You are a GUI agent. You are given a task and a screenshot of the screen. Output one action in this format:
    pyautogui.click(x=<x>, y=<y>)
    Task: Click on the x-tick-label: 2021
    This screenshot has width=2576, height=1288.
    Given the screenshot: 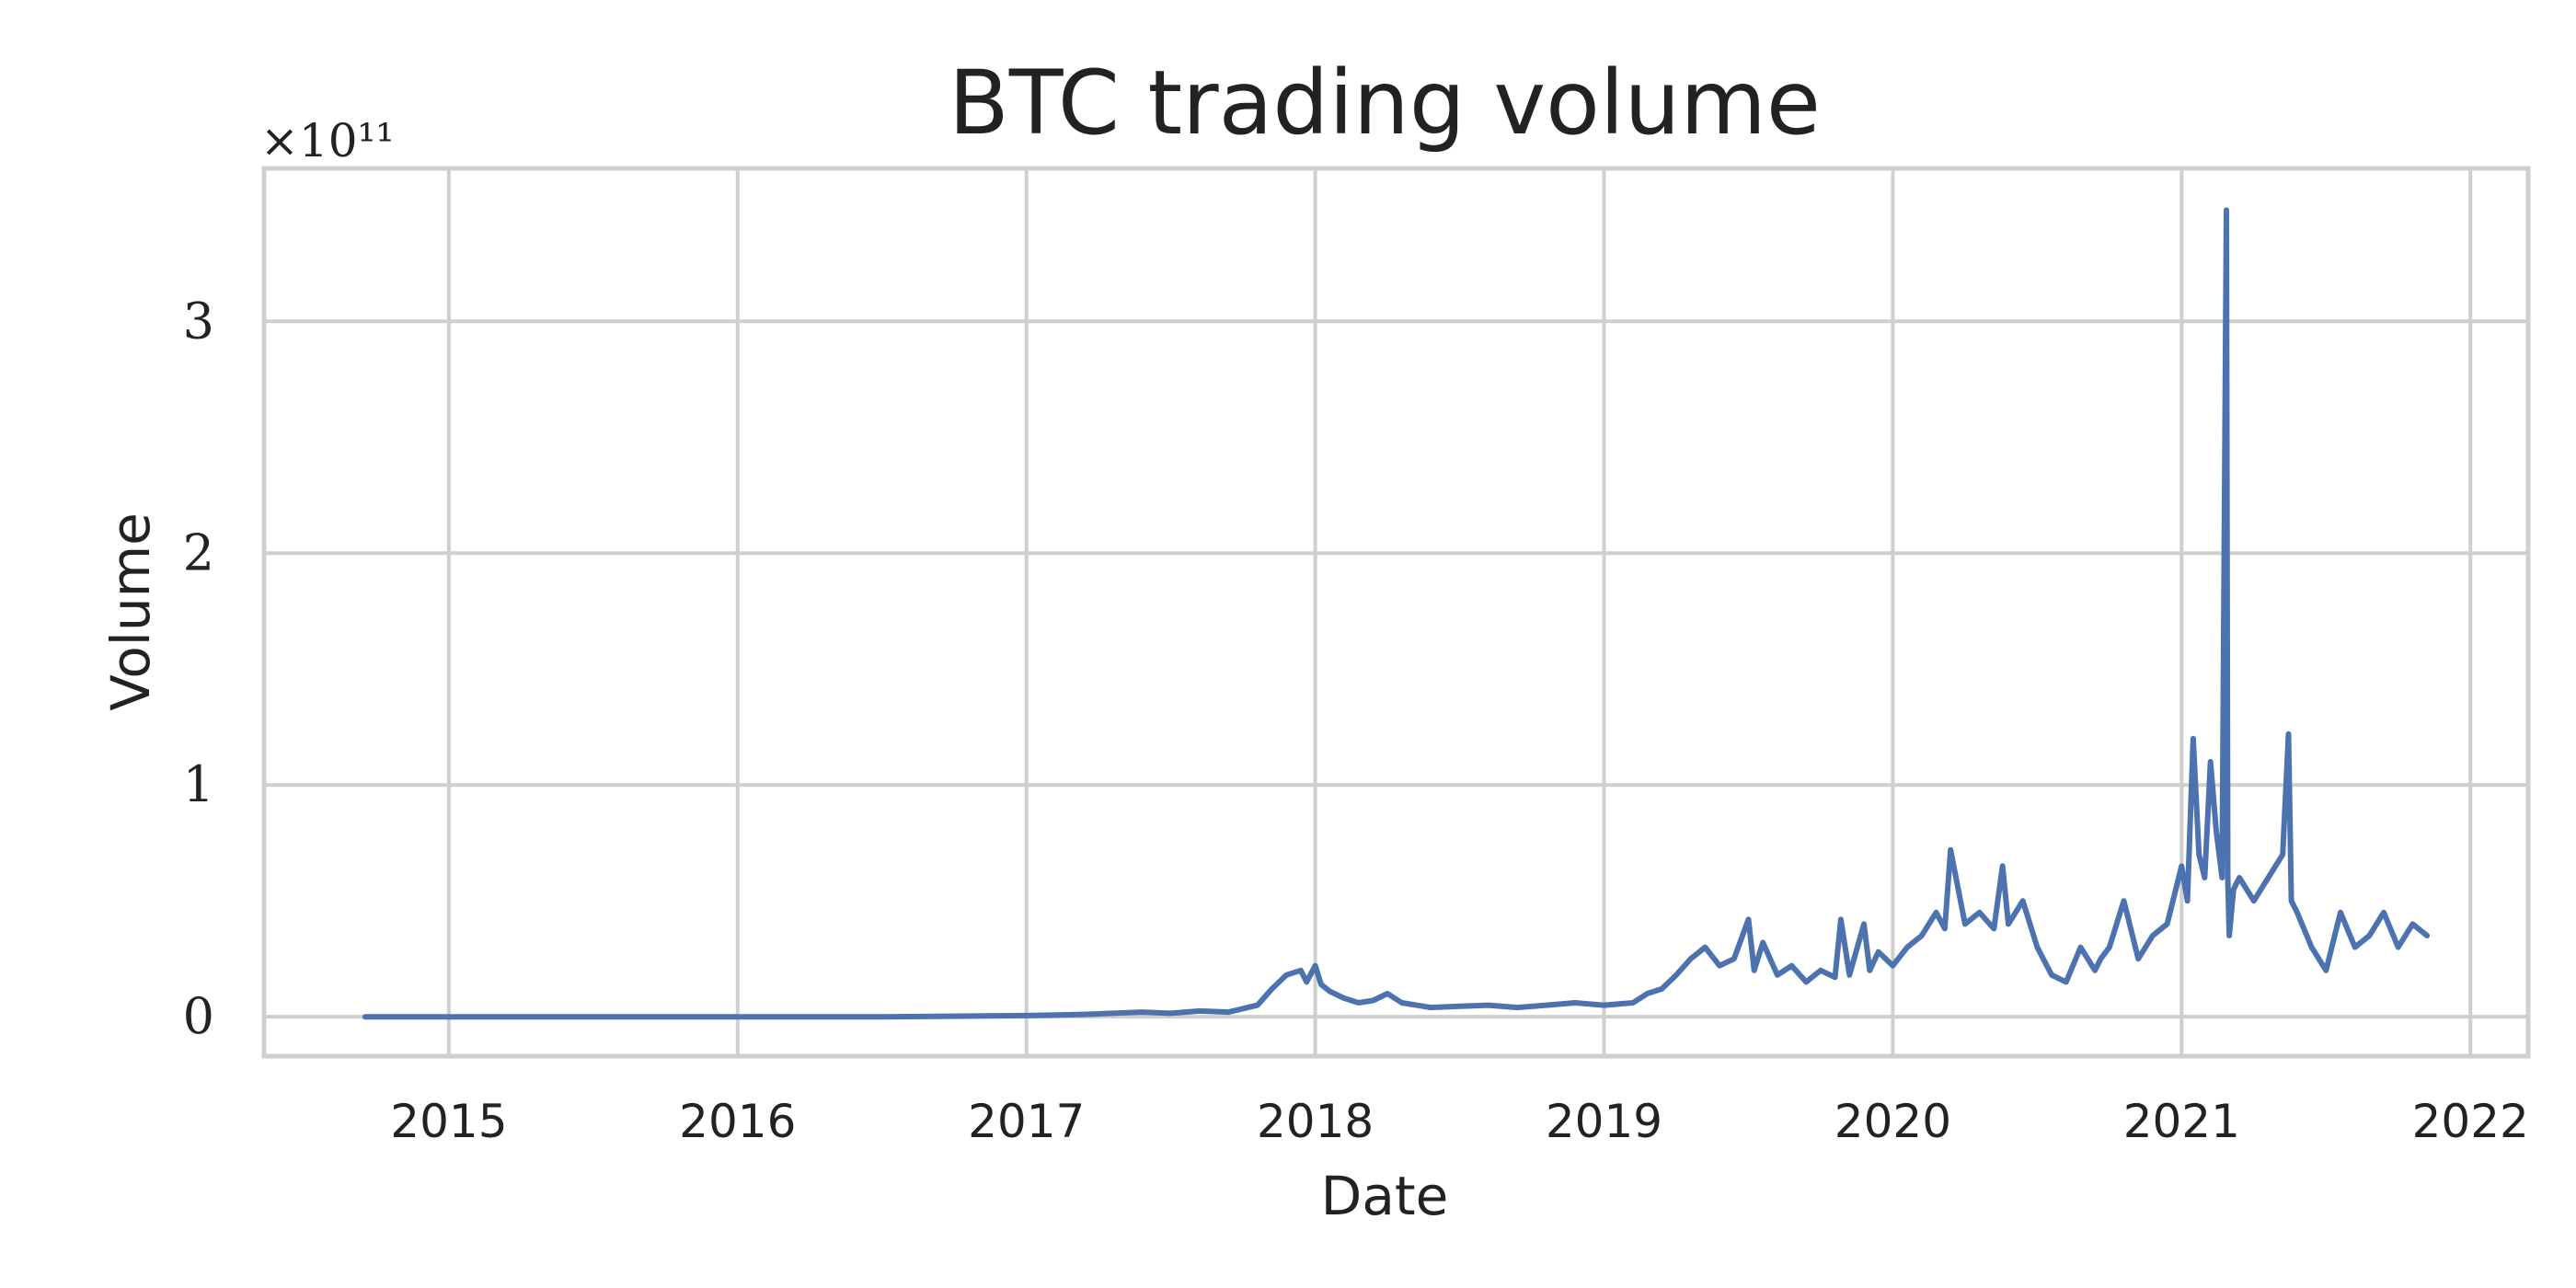 What is the action you would take?
    pyautogui.click(x=2181, y=1121)
    